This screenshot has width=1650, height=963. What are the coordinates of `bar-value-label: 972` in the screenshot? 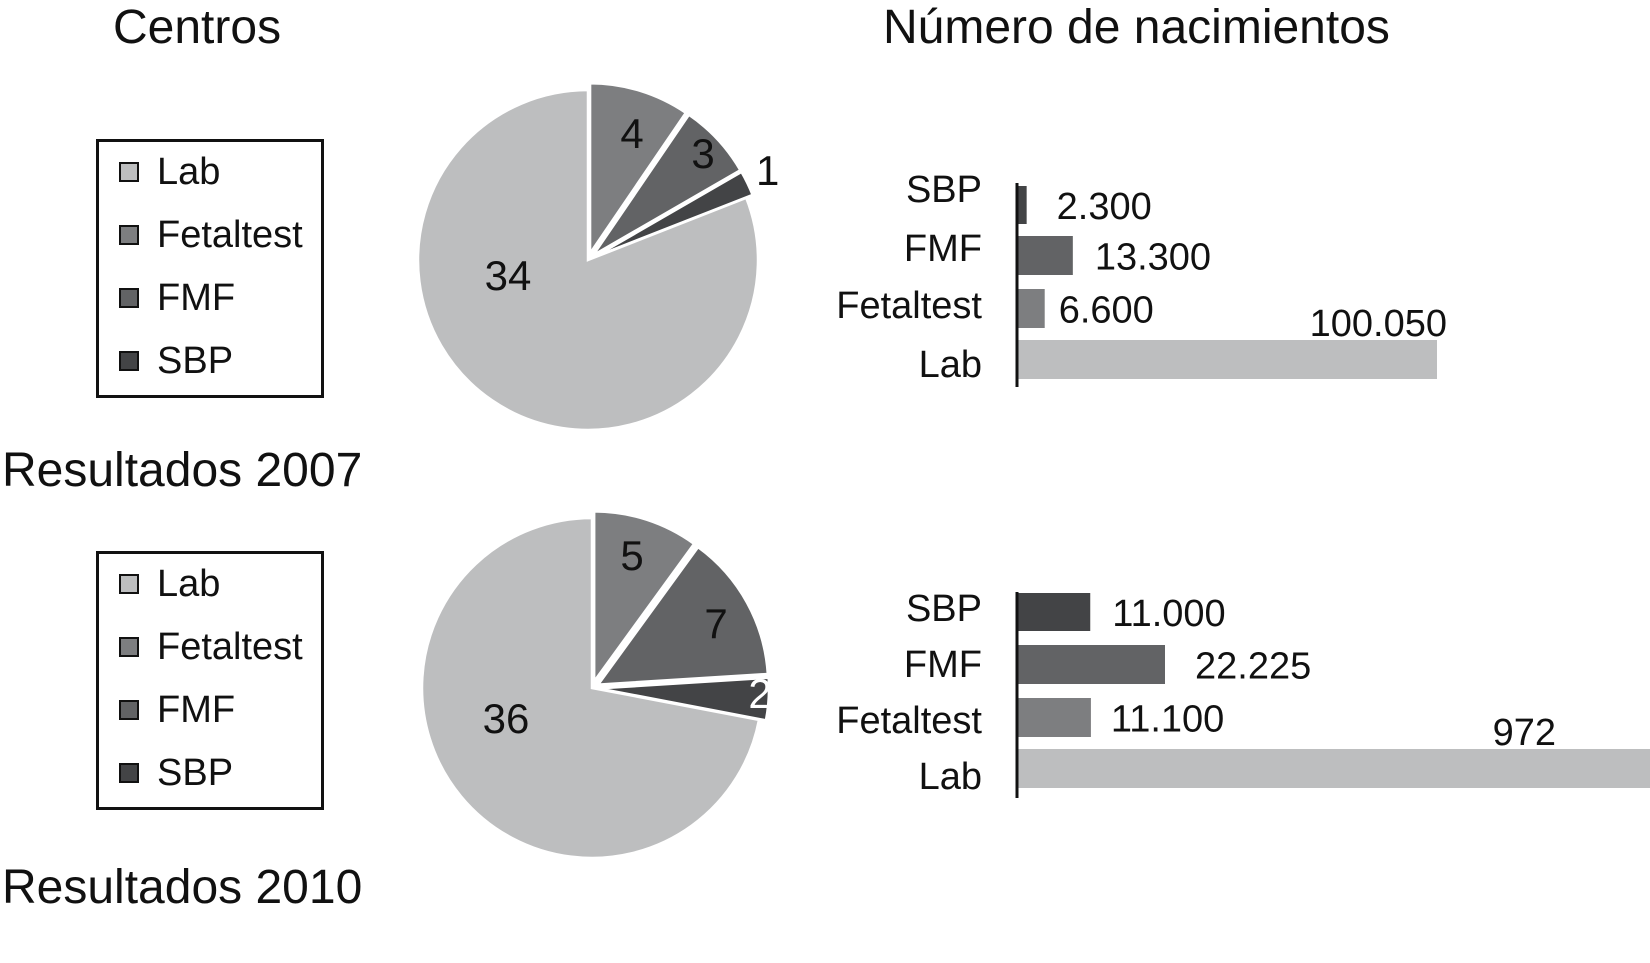 It's located at (1524, 733).